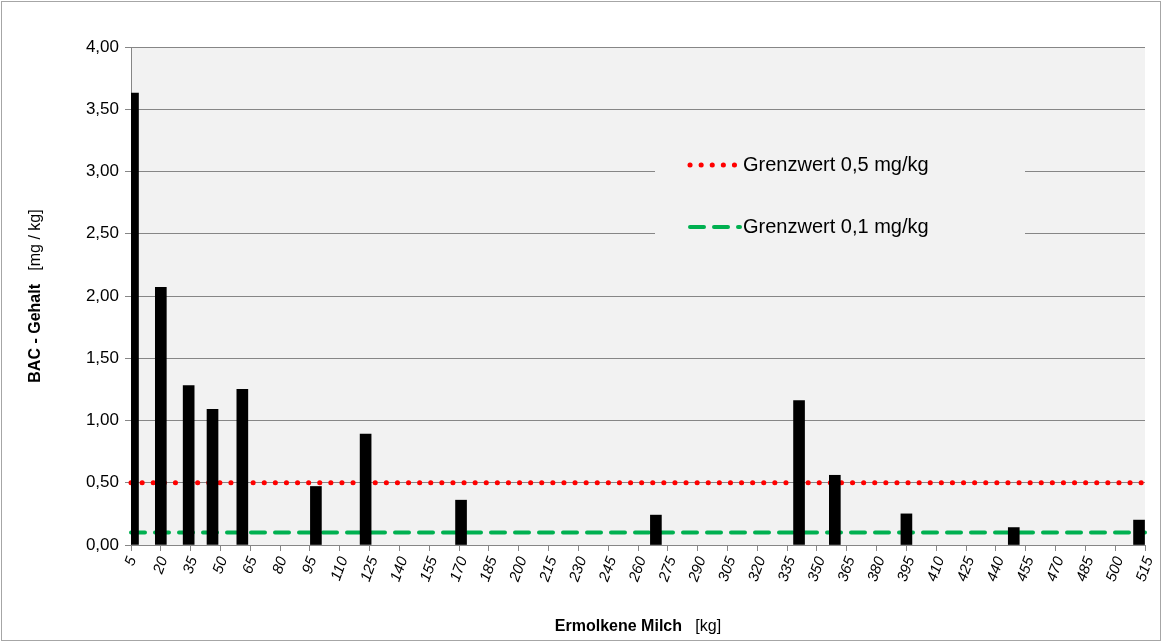  I want to click on x-tick-label: 95, so click(308, 564).